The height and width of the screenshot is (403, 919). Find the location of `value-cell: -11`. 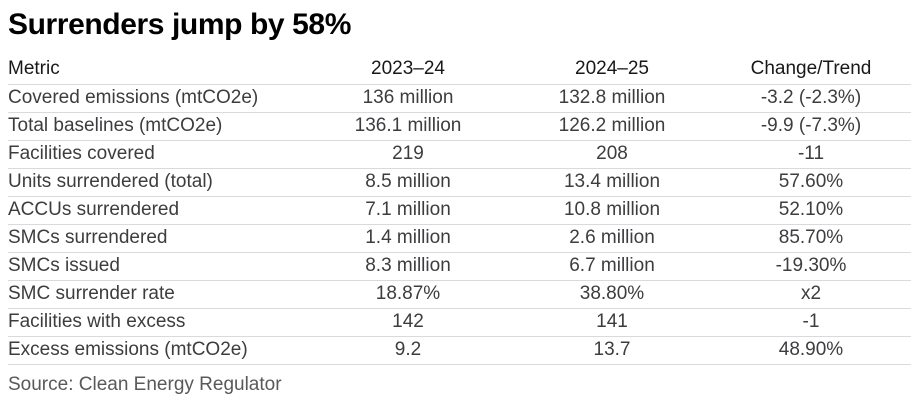

value-cell: -11 is located at coordinates (811, 154).